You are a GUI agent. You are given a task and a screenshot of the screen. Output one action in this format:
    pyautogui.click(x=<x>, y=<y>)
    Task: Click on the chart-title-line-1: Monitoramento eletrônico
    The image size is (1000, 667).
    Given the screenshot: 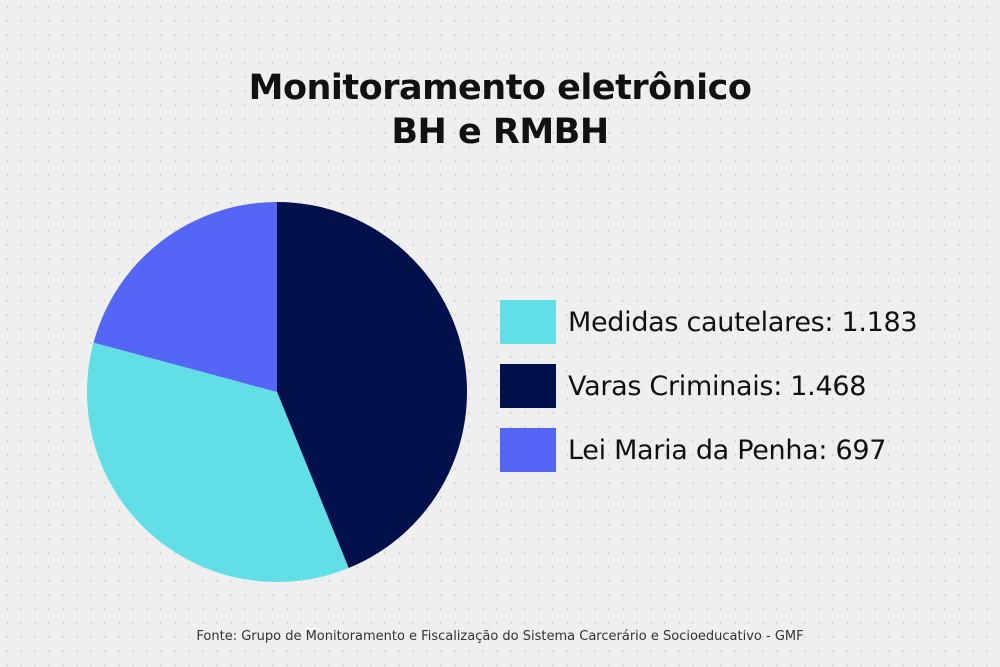 What is the action you would take?
    pyautogui.click(x=500, y=88)
    